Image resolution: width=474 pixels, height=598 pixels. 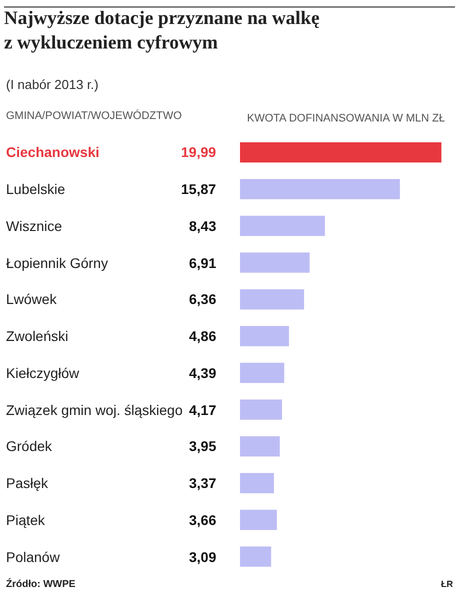 What do you see at coordinates (202, 557) in the screenshot?
I see `data-label: 3,09` at bounding box center [202, 557].